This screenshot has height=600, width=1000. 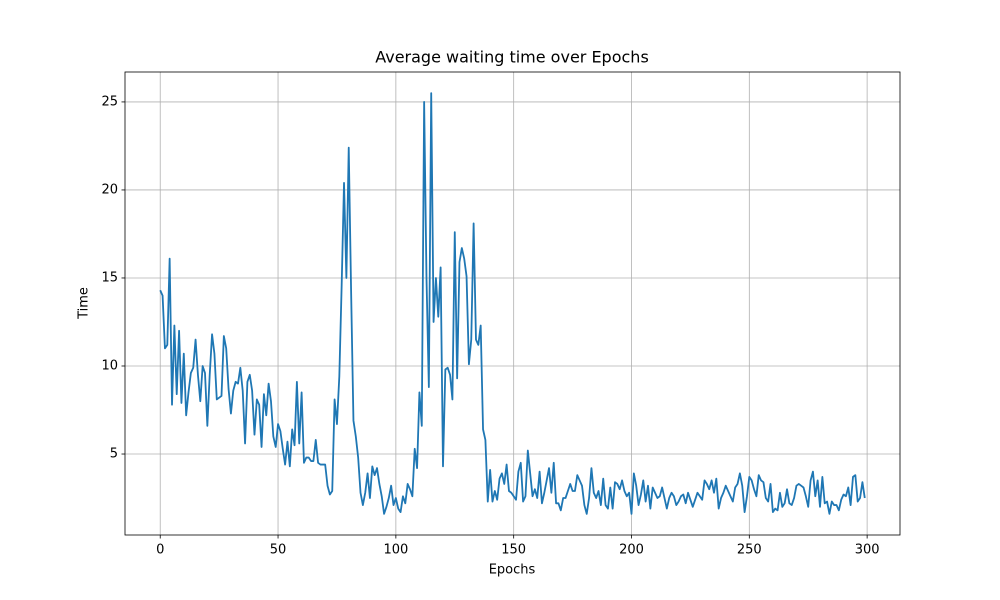 What do you see at coordinates (114, 454) in the screenshot?
I see `y-tick-label: 5` at bounding box center [114, 454].